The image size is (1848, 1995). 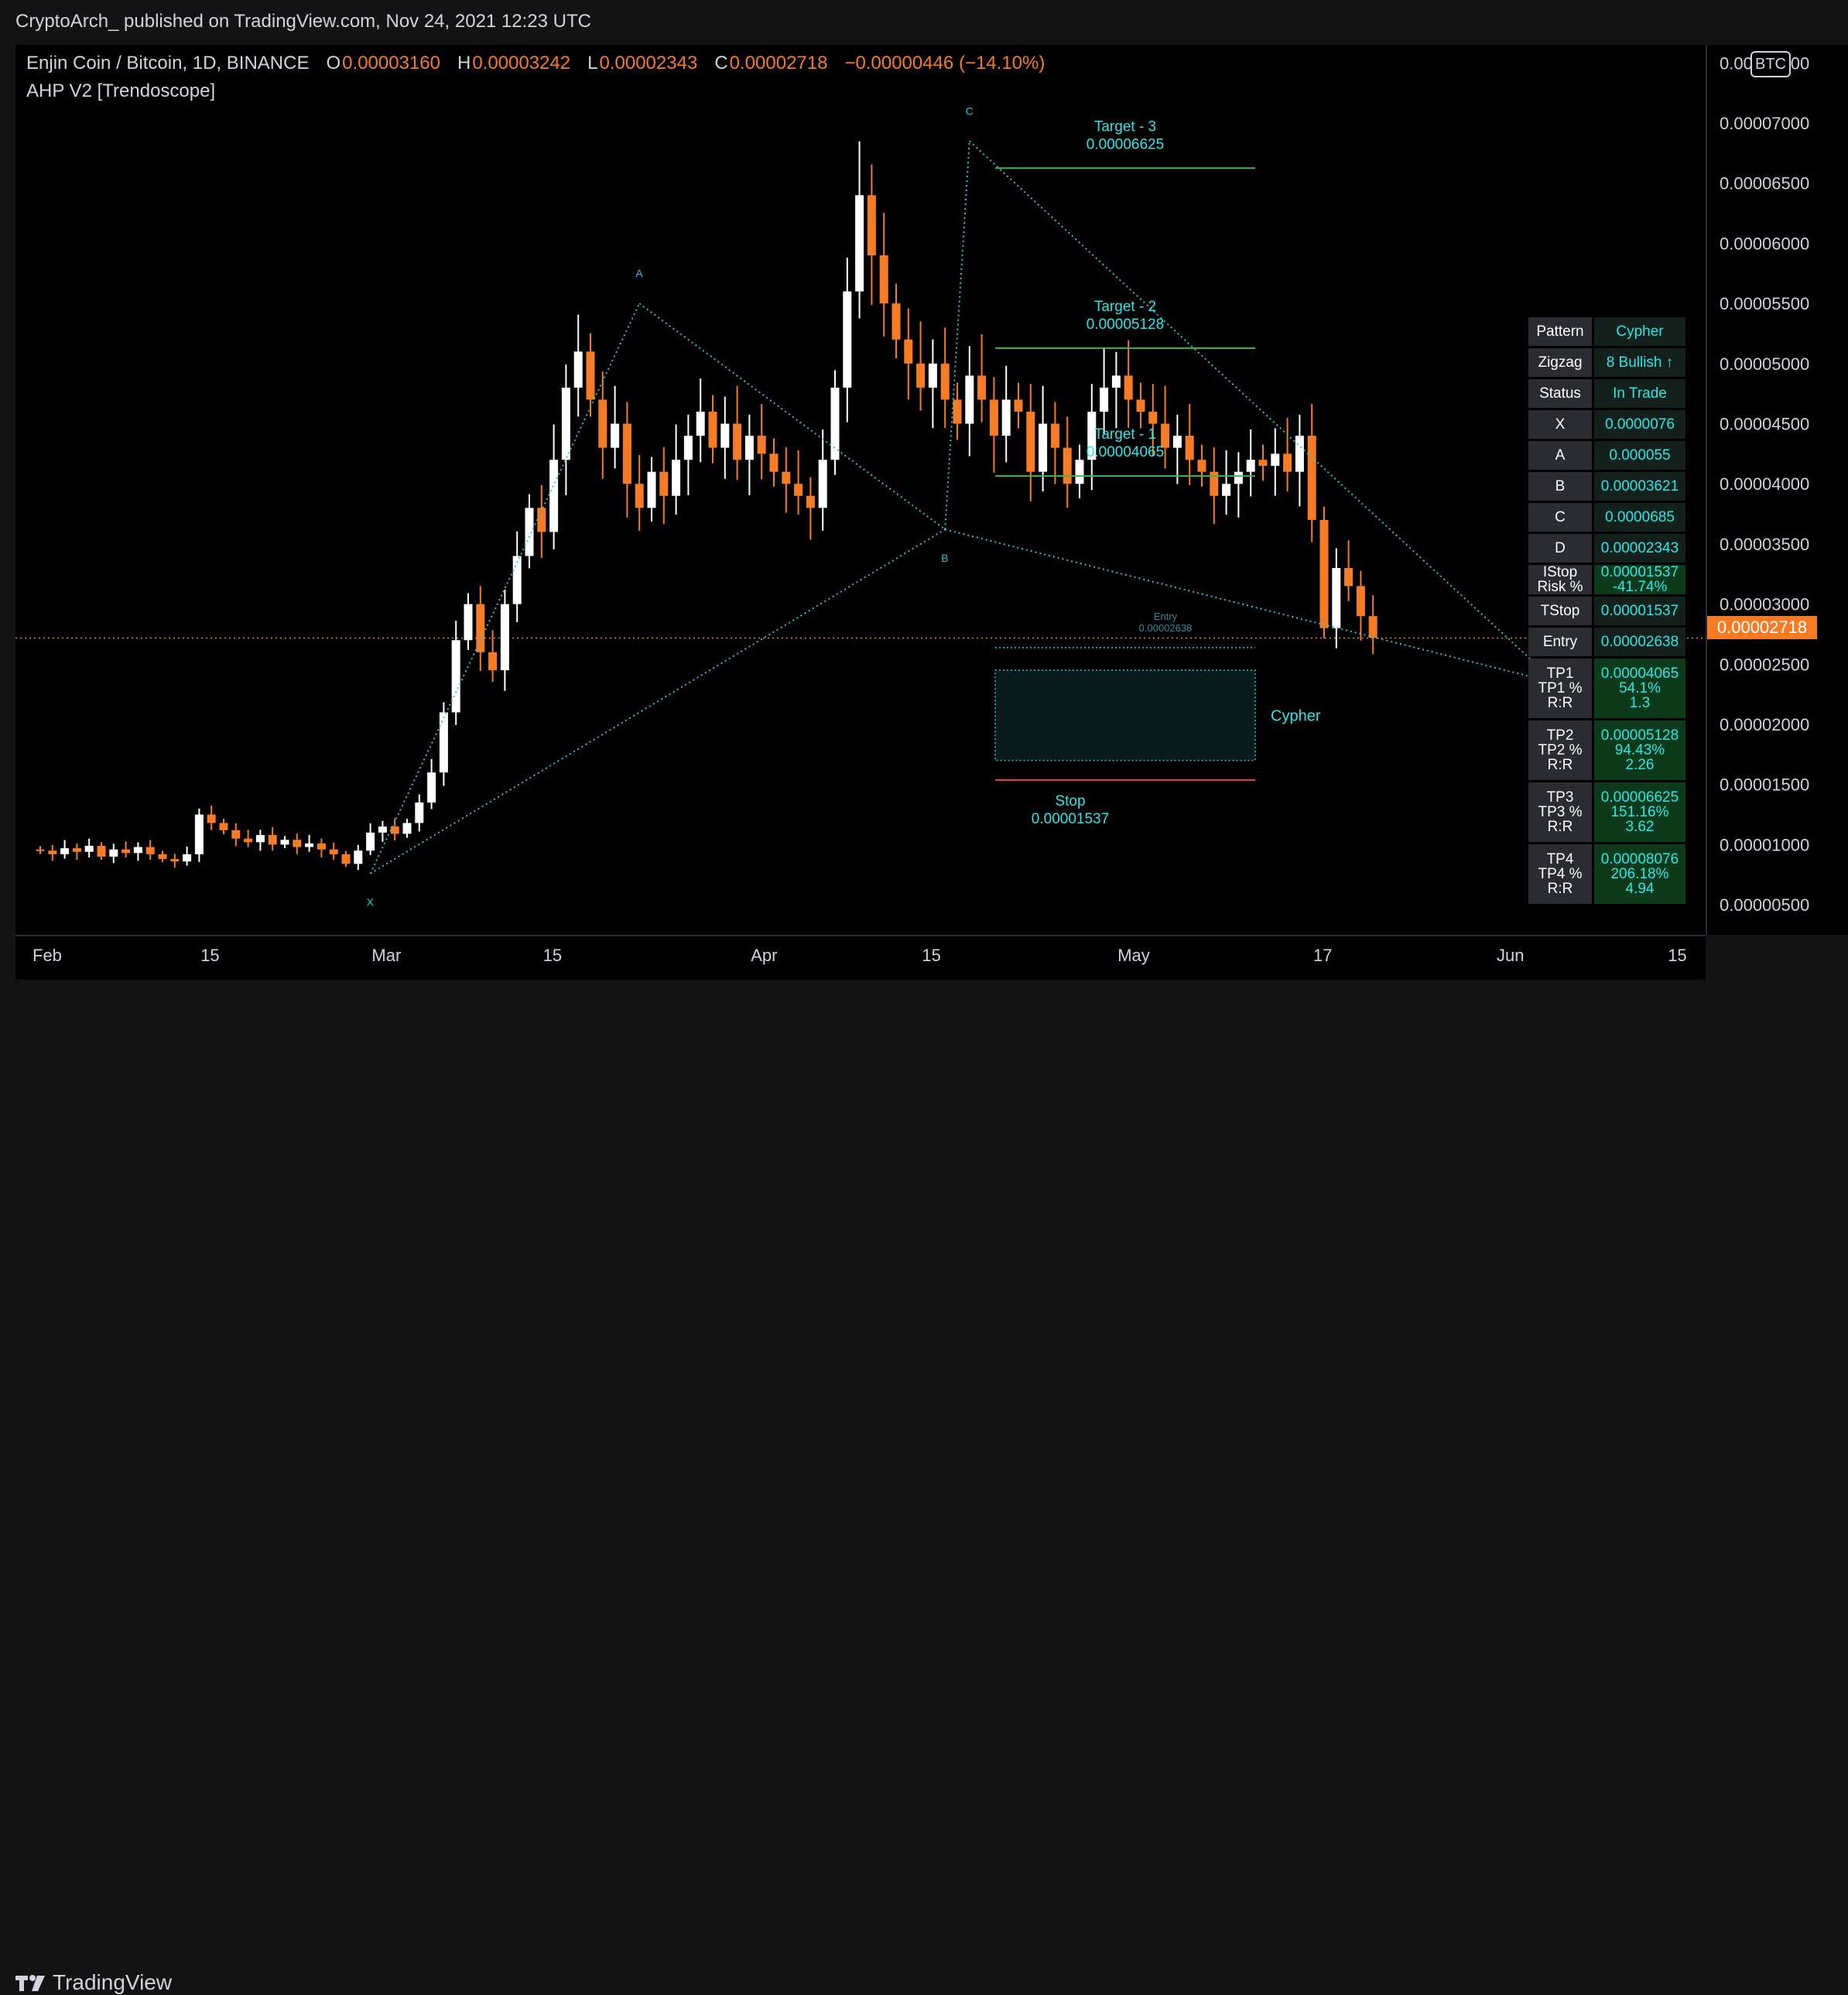 What do you see at coordinates (168, 63) in the screenshot?
I see `symbol-title: Enjin Coin / Bitcoin, 1D, BINANCE` at bounding box center [168, 63].